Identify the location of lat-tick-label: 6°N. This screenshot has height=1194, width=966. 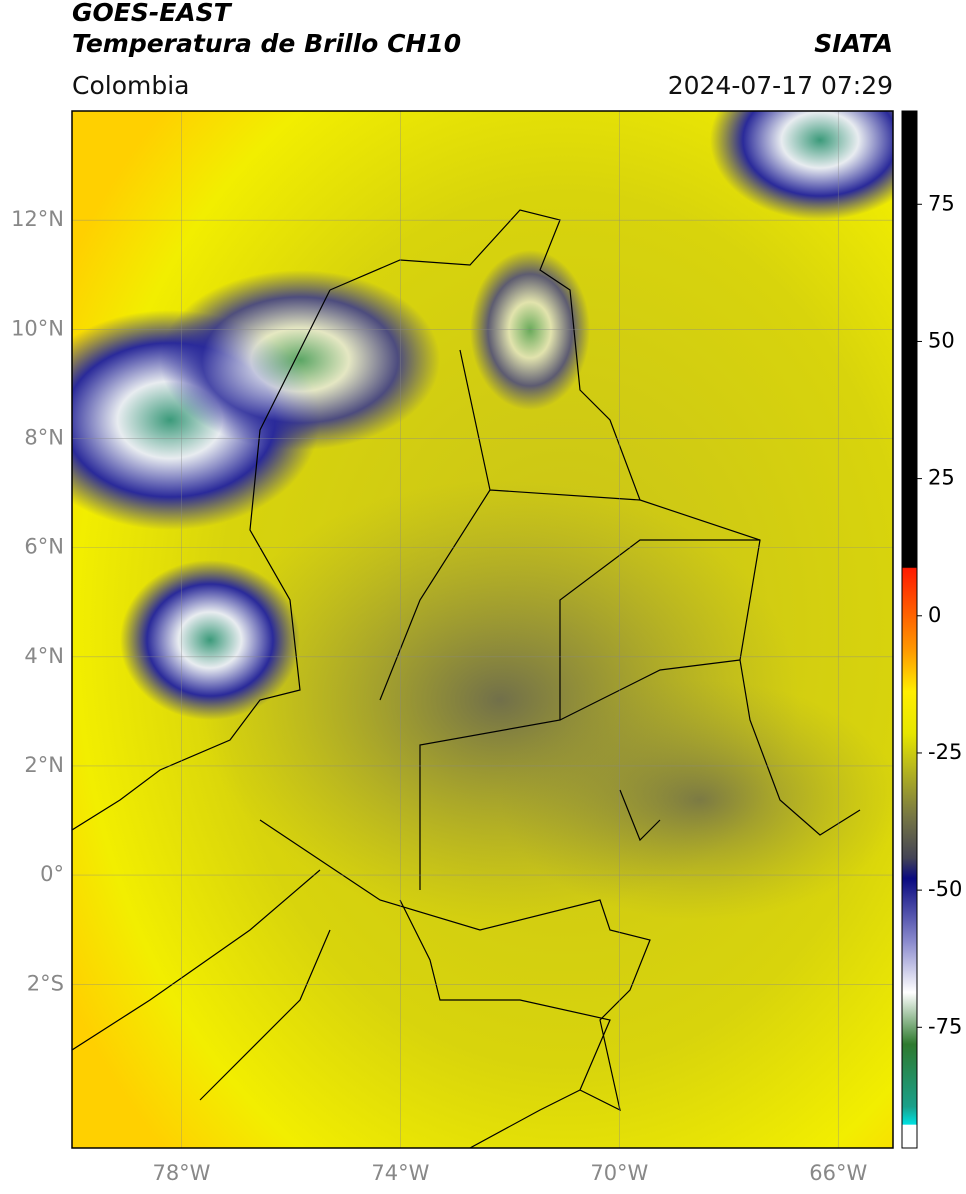
(44, 547).